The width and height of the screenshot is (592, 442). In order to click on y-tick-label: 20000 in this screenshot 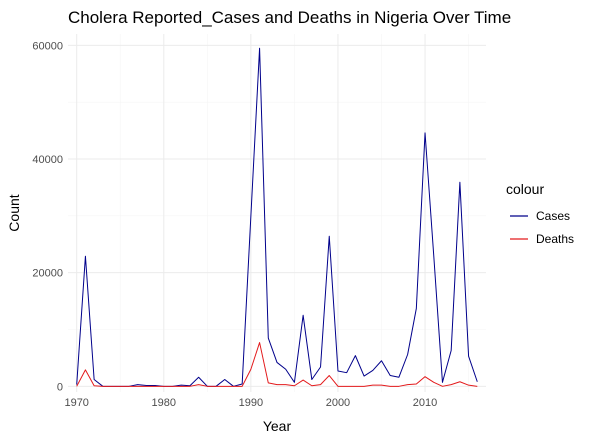, I will do `click(47, 274)`.